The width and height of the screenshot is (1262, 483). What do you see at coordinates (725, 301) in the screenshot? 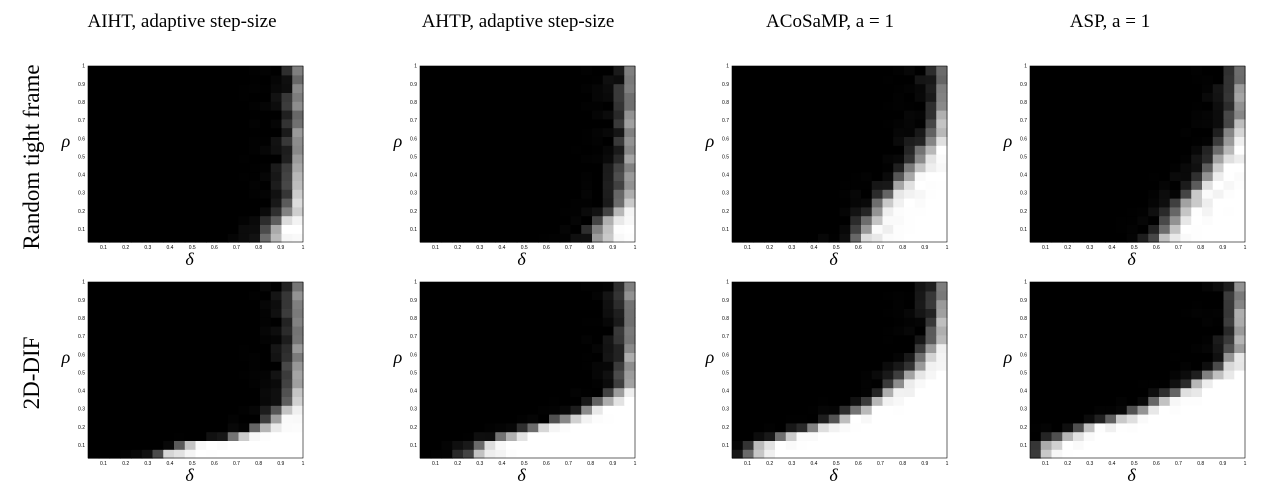
I see `y-tick-label: 0.9` at bounding box center [725, 301].